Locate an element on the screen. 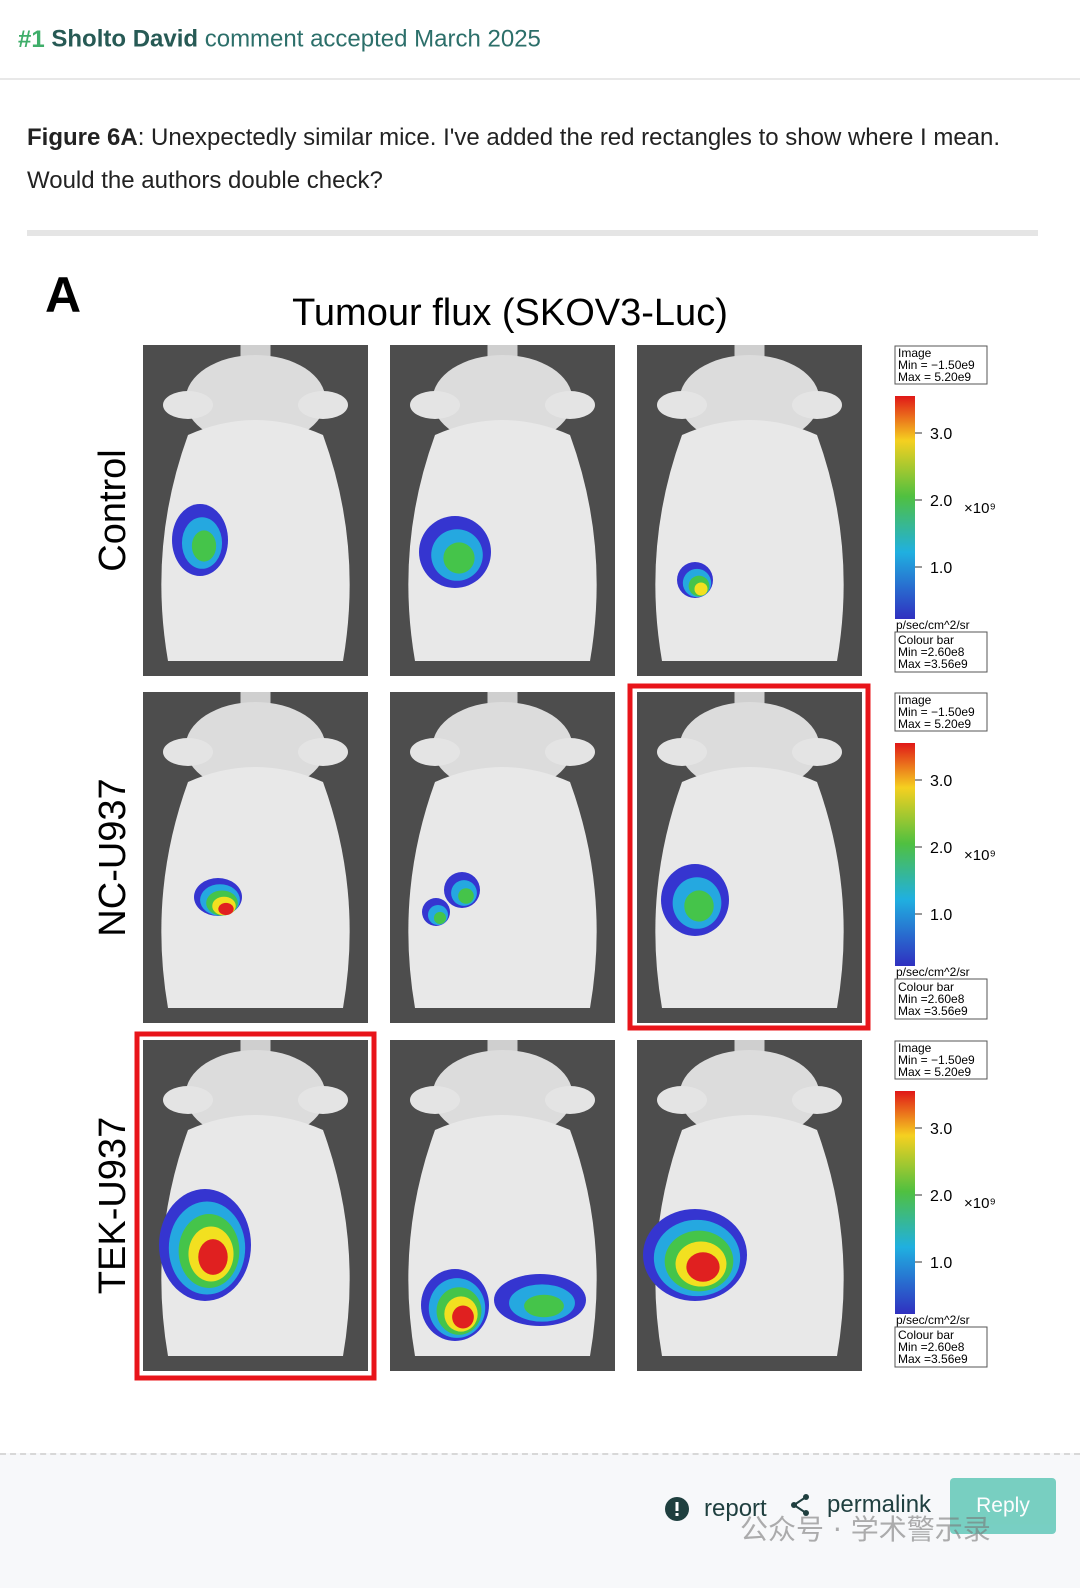 The width and height of the screenshot is (1080, 1588). figure-title: Tumour flux (SKOV3-Luc) is located at coordinates (510, 313).